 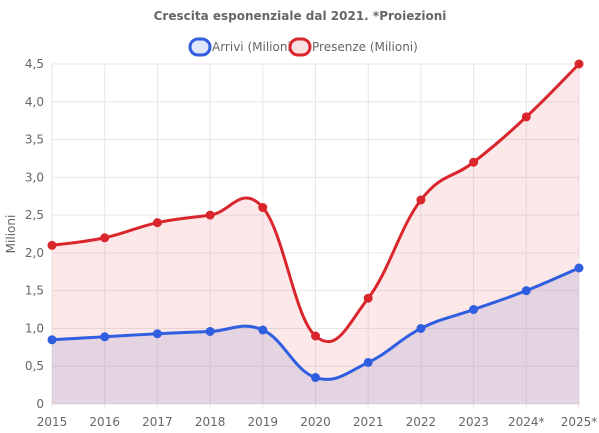 I want to click on x-tick-label: 2024*, so click(x=526, y=422).